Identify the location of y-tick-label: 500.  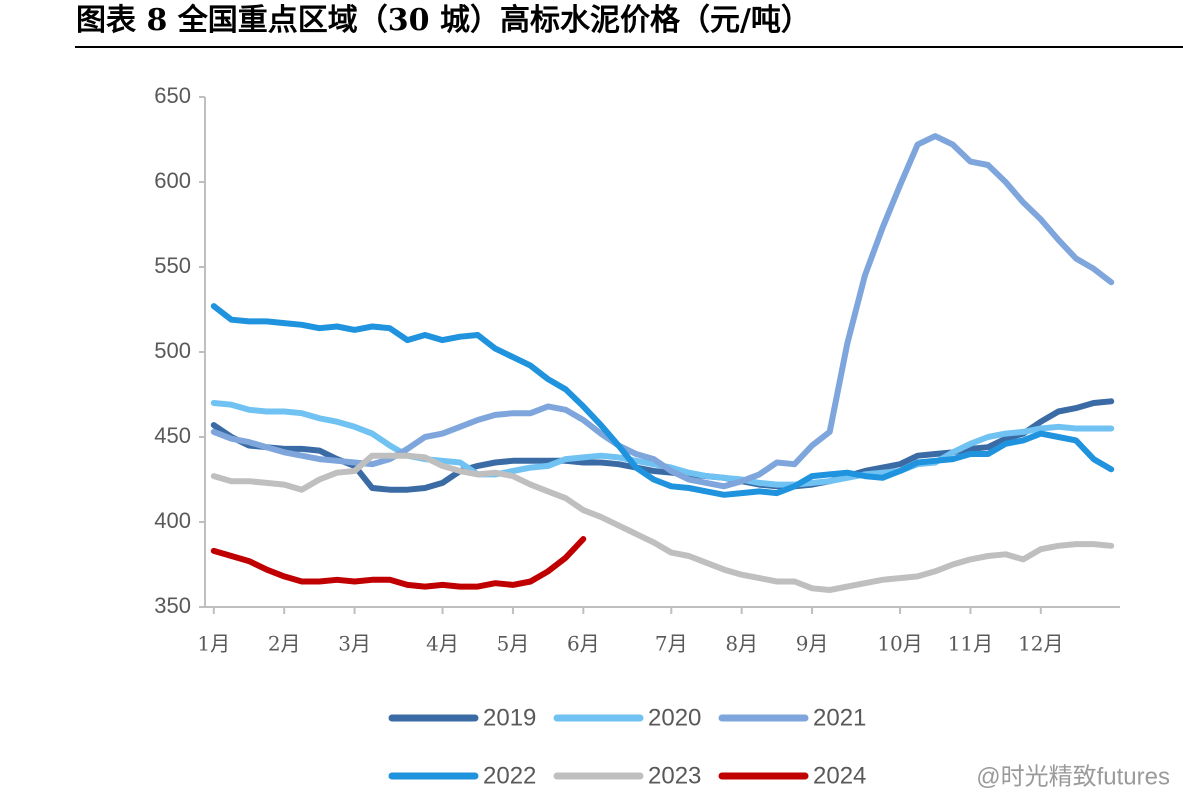
(172, 350).